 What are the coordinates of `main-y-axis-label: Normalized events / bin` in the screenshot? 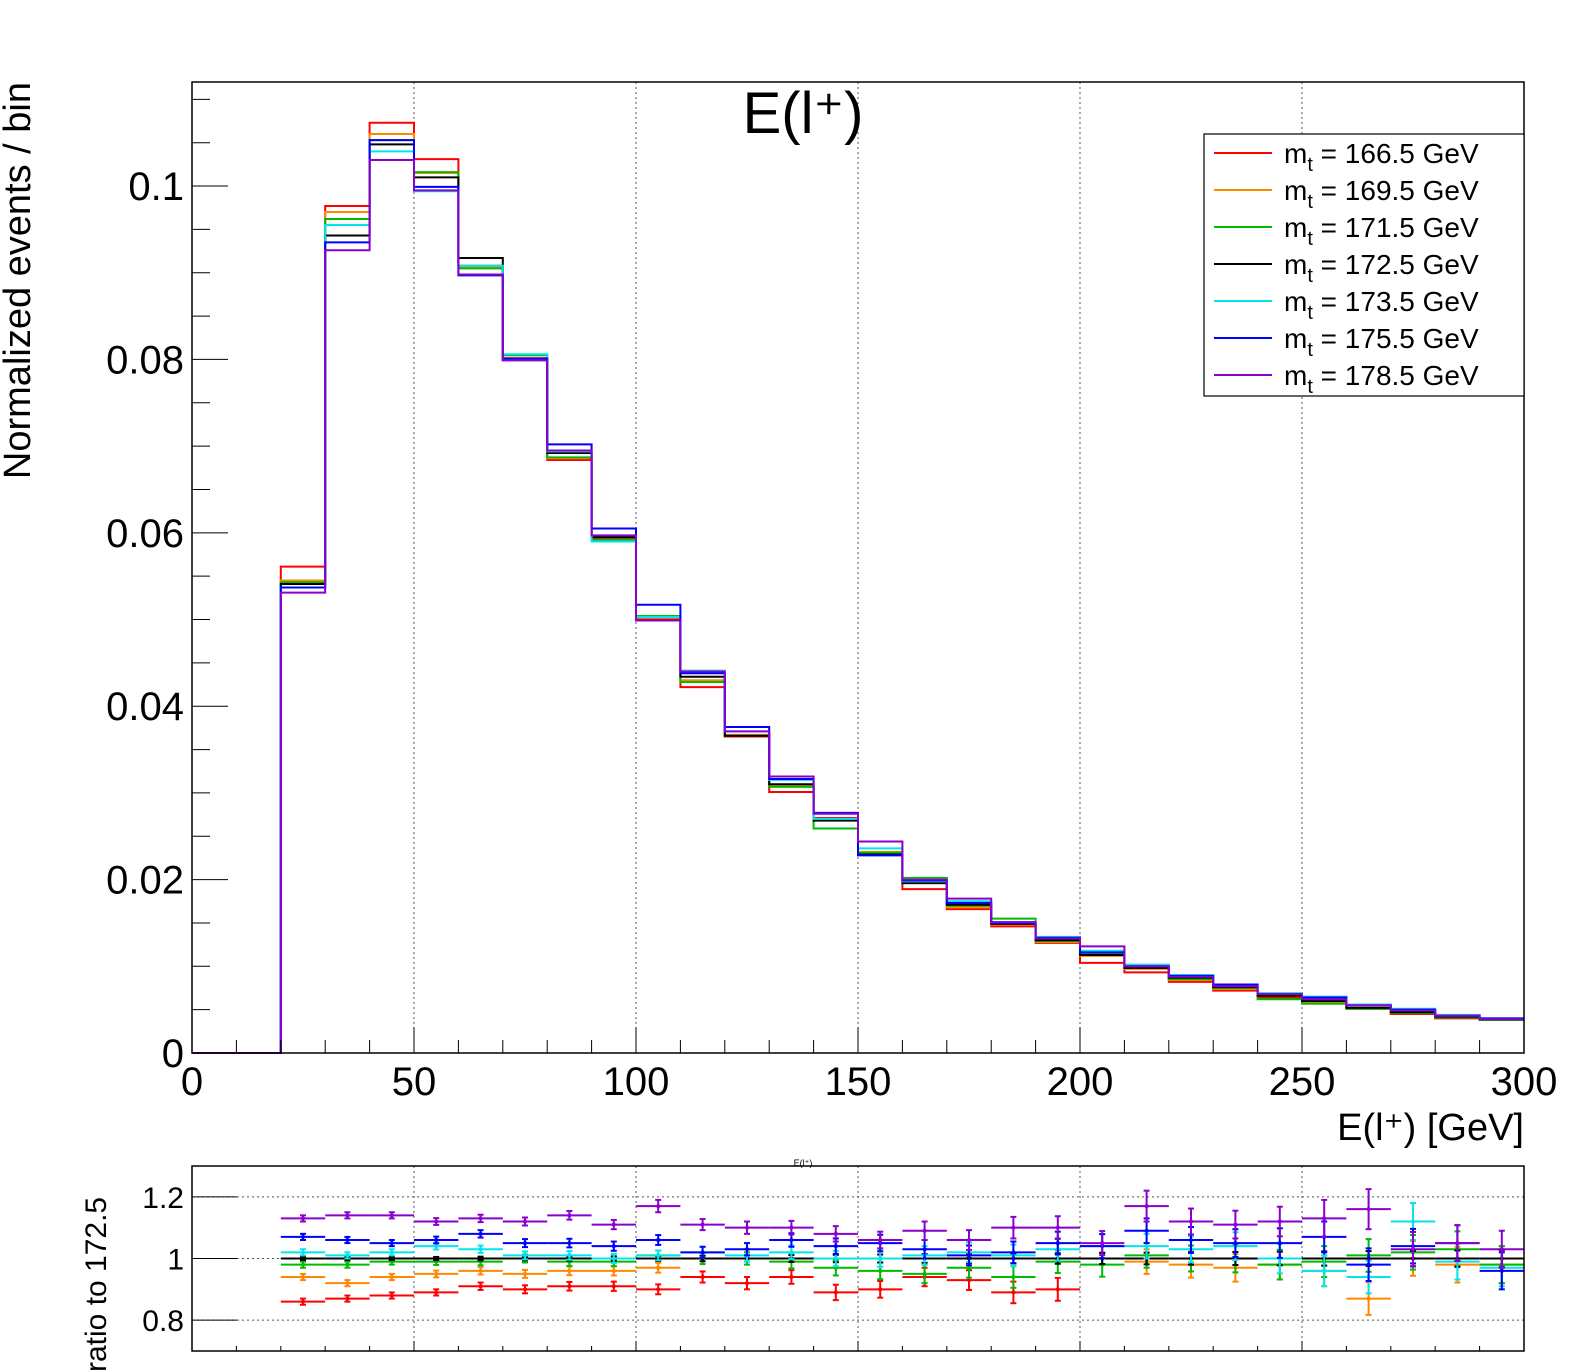 It's located at (19, 280).